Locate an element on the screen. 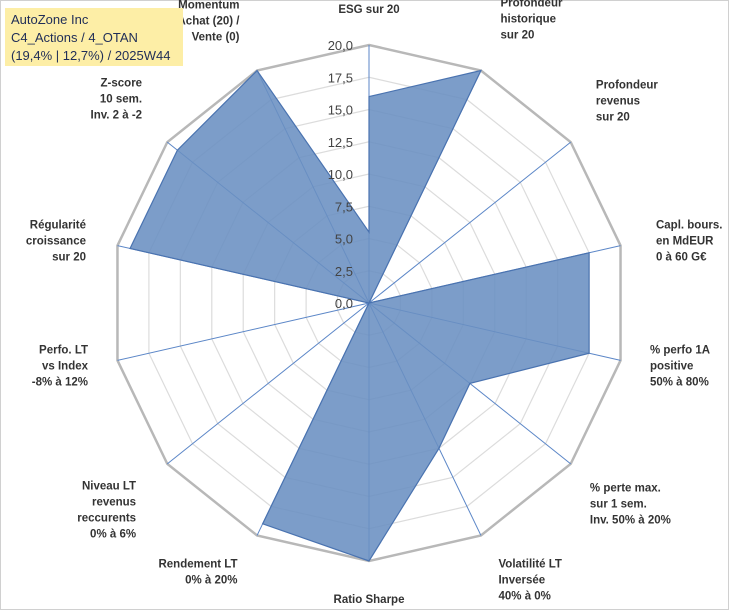 Image resolution: width=729 pixels, height=610 pixels. portfolio-name: C4_Actions / 4_OTAN is located at coordinates (74, 37).